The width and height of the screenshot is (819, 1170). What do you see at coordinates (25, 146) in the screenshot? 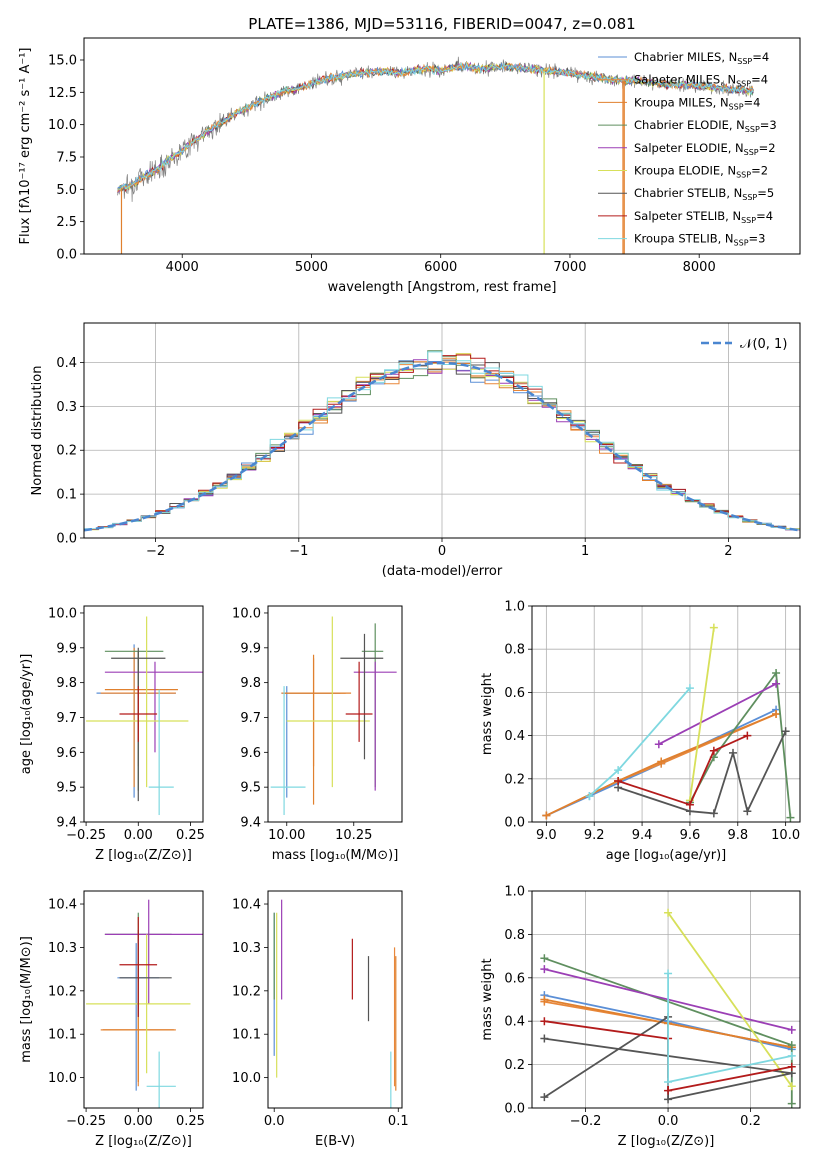
I see `y-axis-label: Flux [fλ10⁻¹⁷ erg cm⁻² s⁻¹ A⁻¹]` at bounding box center [25, 146].